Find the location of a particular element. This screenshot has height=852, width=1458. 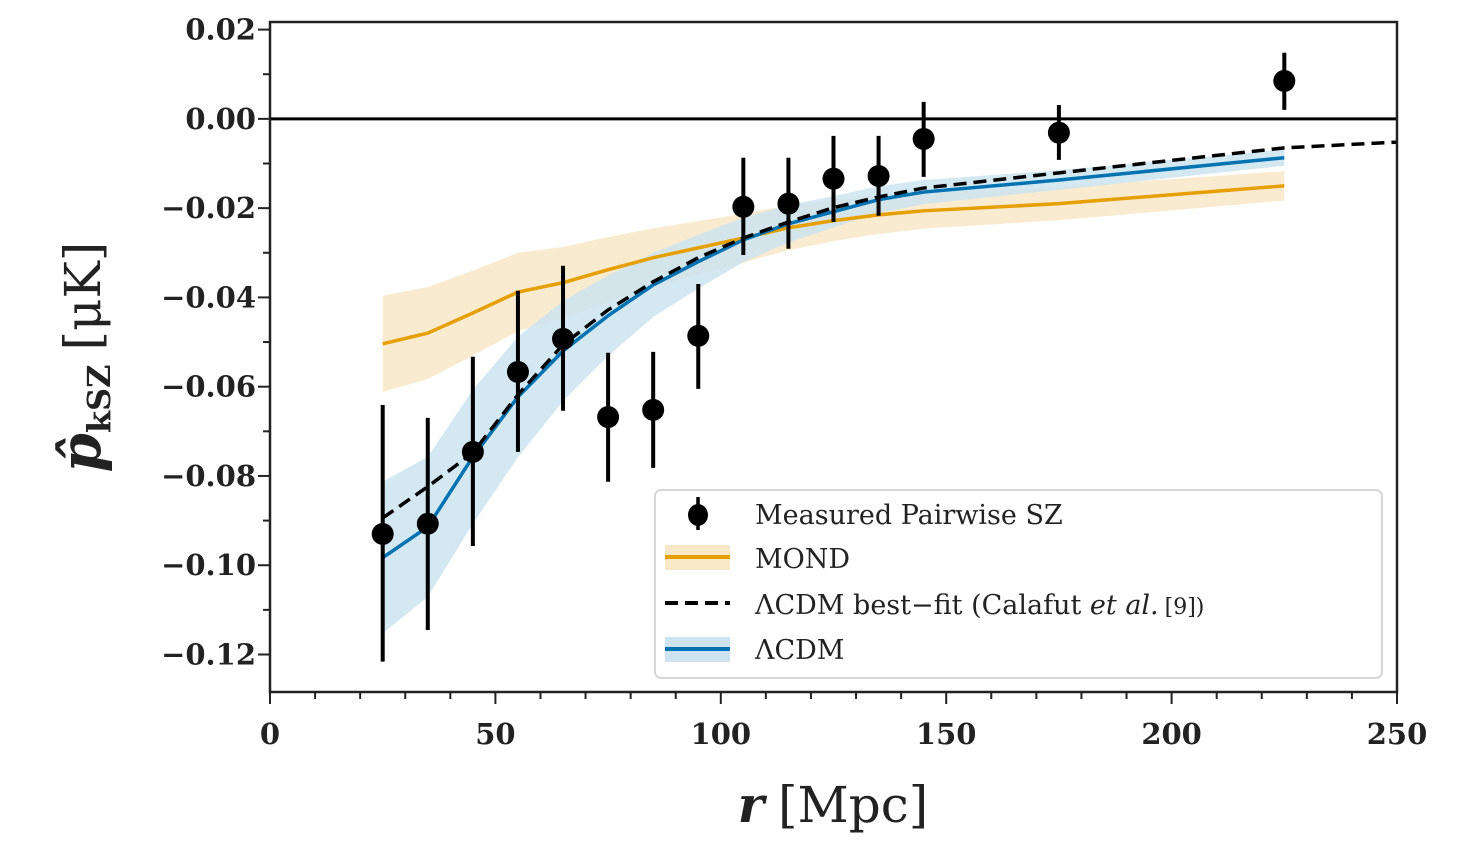

legend-label-bestfit: ΛCDM best−fit (Calafut et al. [9]) is located at coordinates (979, 605).